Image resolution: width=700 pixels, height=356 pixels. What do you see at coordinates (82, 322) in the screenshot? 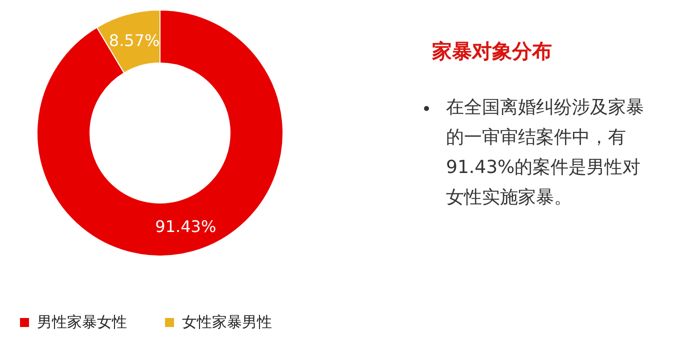
I see `legend-label: 男性家暴女性` at bounding box center [82, 322].